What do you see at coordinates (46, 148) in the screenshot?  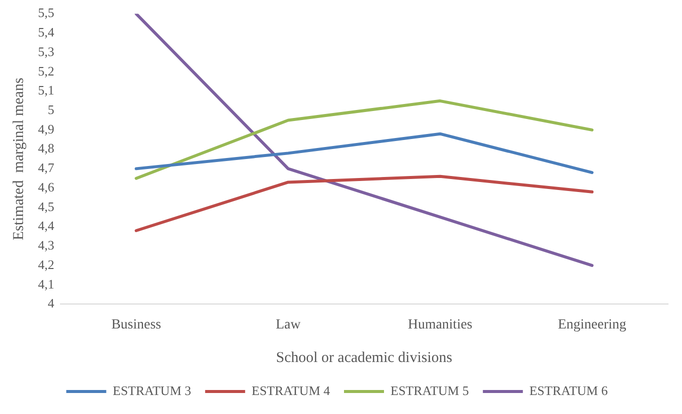 I see `y-tick-label: 4,8` at bounding box center [46, 148].